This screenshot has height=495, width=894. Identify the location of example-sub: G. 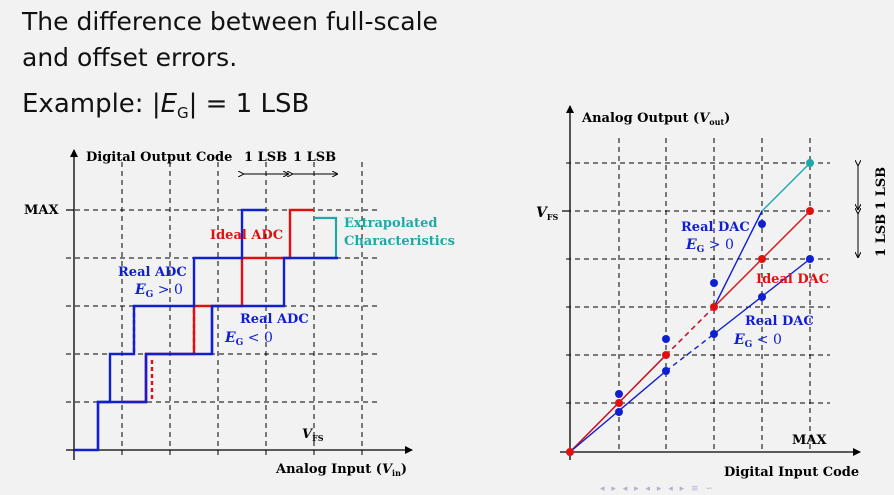
(183, 113).